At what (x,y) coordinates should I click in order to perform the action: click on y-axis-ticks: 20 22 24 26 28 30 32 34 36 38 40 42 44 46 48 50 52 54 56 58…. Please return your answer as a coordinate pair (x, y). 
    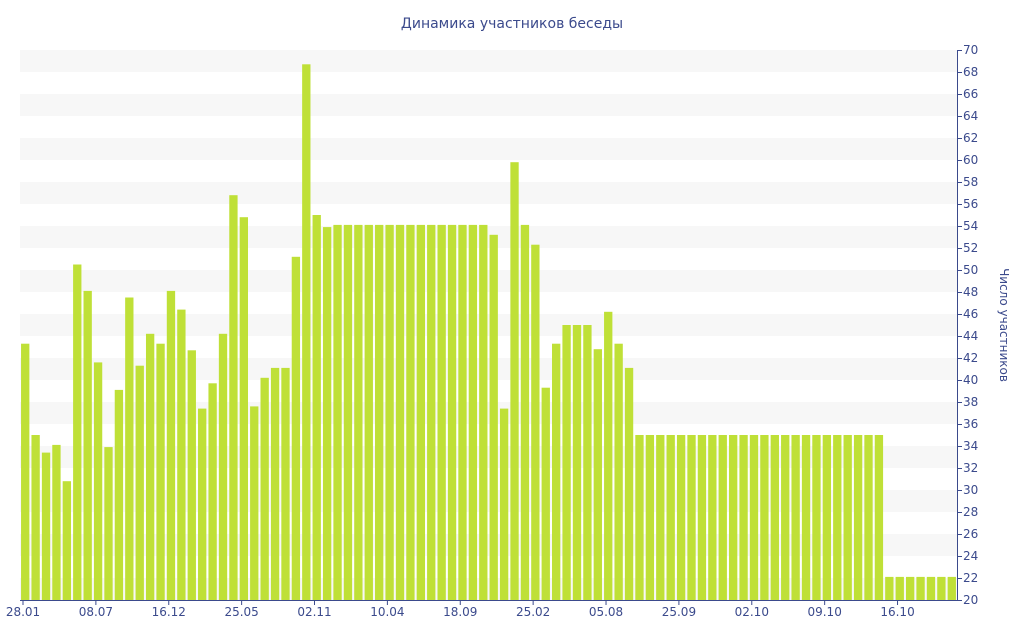
    Looking at the image, I should click on (967, 325).